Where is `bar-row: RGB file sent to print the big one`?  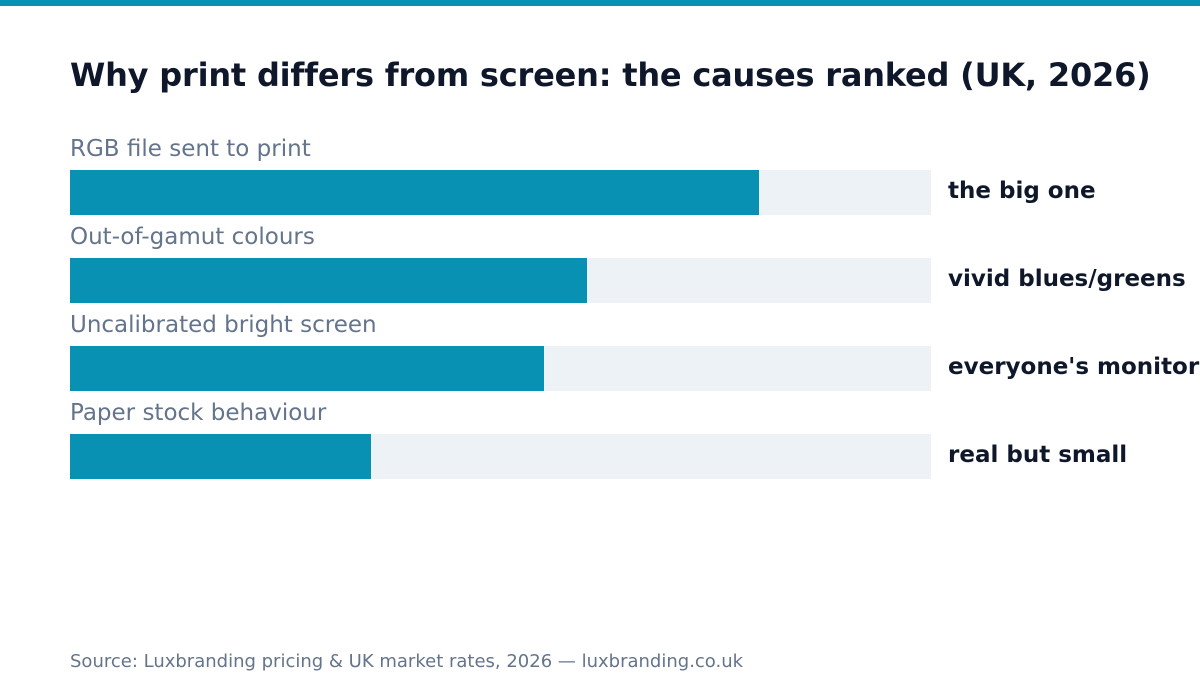 bar-row: RGB file sent to print the big one is located at coordinates (635, 178).